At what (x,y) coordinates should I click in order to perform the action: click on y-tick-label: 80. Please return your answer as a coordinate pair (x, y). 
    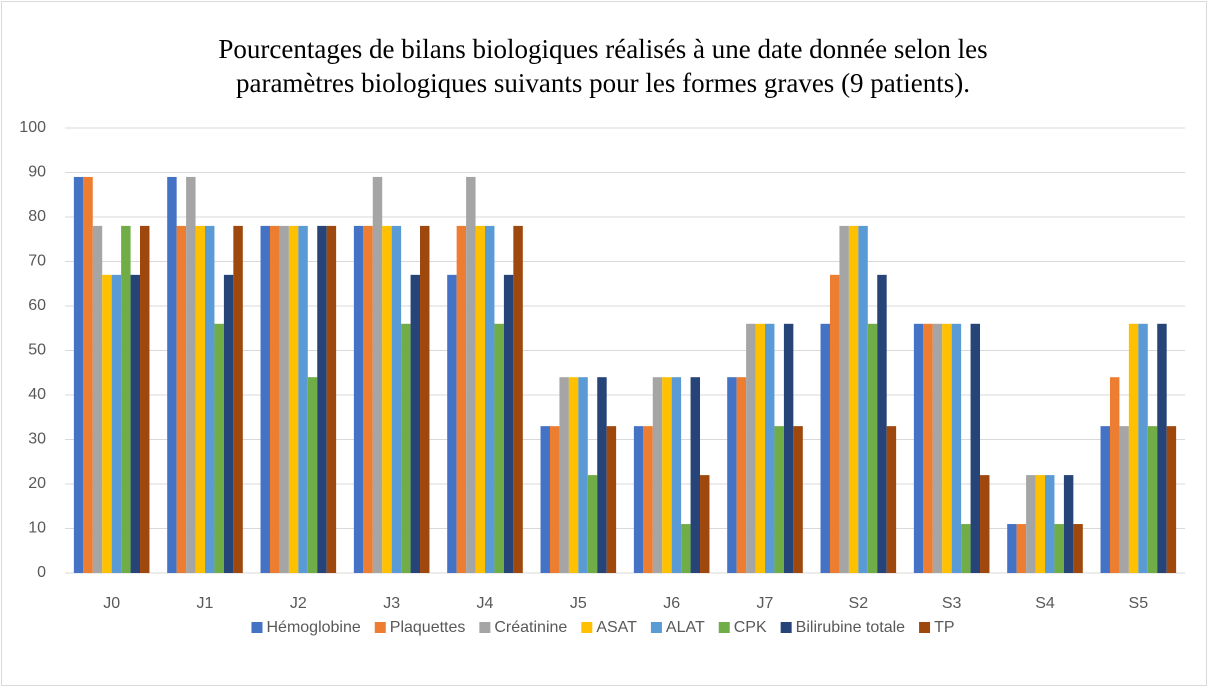
    Looking at the image, I should click on (37, 216).